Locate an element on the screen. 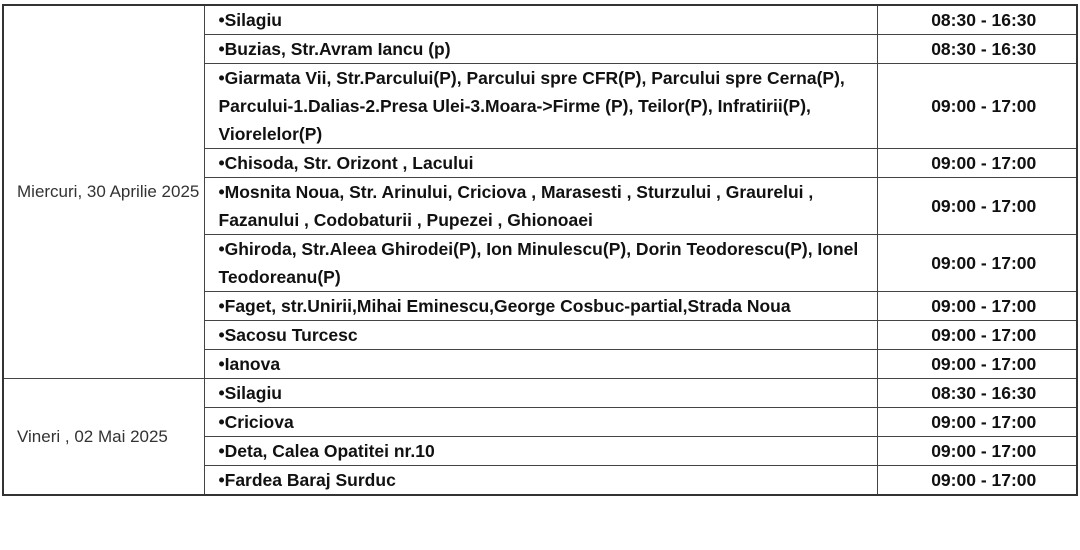  schedule-row: •Fardea Baraj Surduc 09:00 - 17:00 is located at coordinates (540, 480).